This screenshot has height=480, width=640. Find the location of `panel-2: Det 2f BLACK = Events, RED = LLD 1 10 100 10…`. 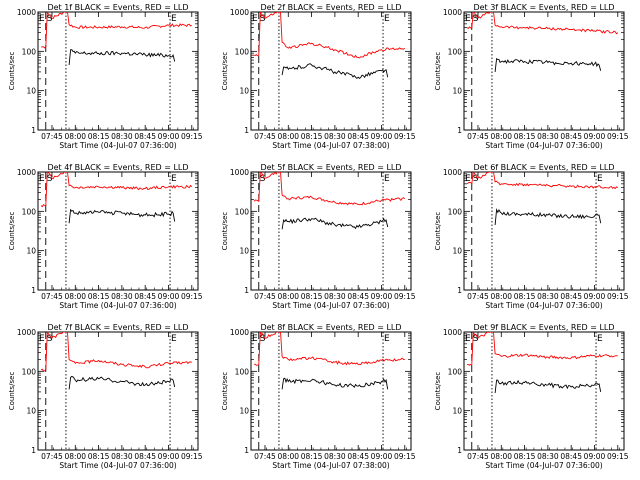

panel-2: Det 2f BLACK = Events, RED = LLD 1 10 100 10… is located at coordinates (318, 76).